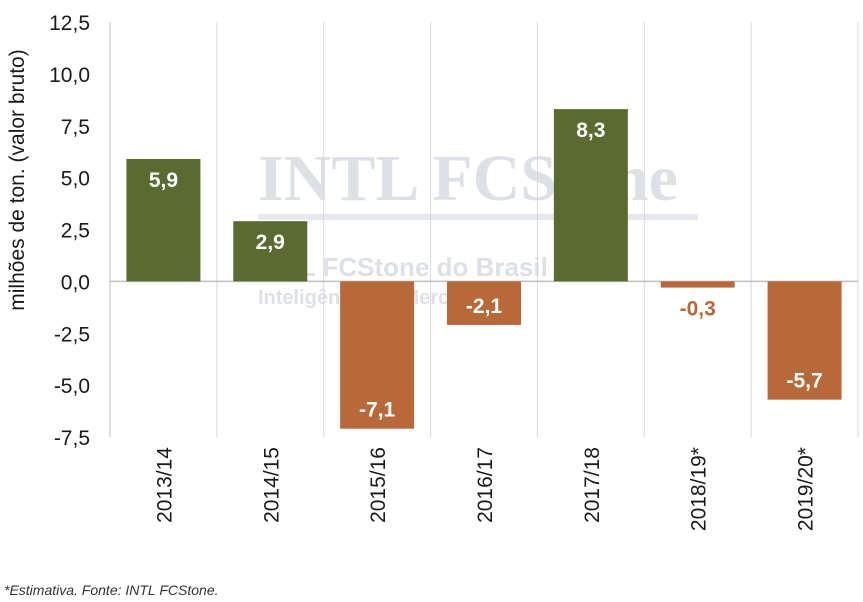 The image size is (863, 602). What do you see at coordinates (590, 130) in the screenshot?
I see `data-label: 8,3` at bounding box center [590, 130].